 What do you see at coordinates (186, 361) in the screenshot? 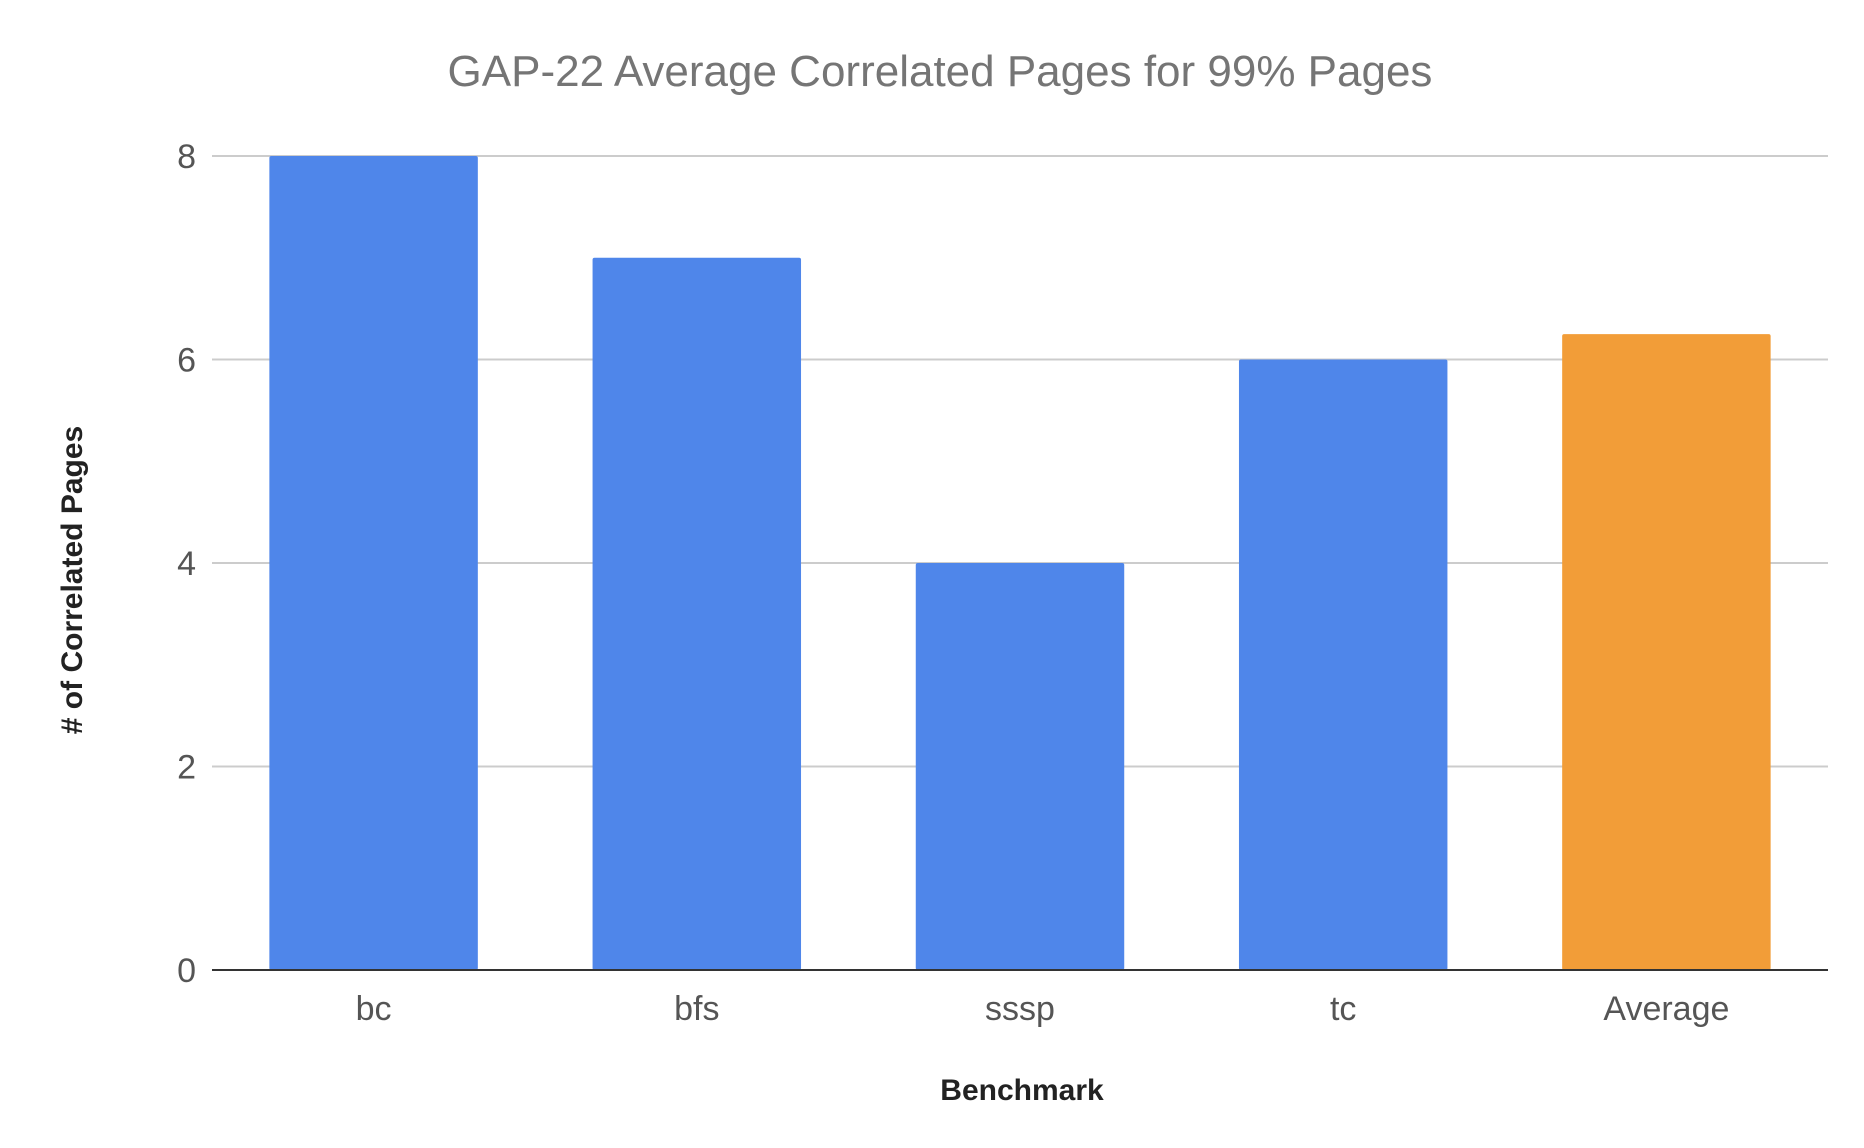
I see `y-tick-label: 6` at bounding box center [186, 361].